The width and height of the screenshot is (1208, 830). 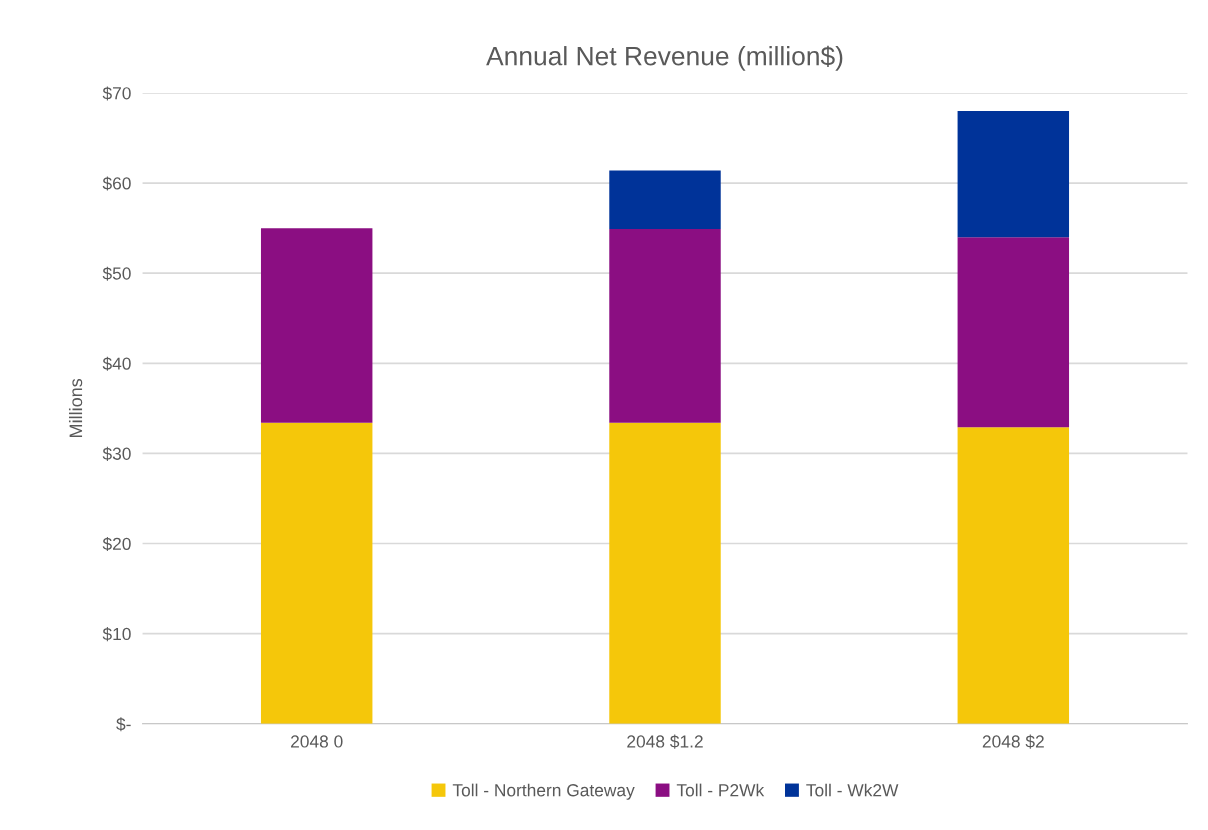 What do you see at coordinates (116, 93) in the screenshot?
I see `y-tick-label: $70` at bounding box center [116, 93].